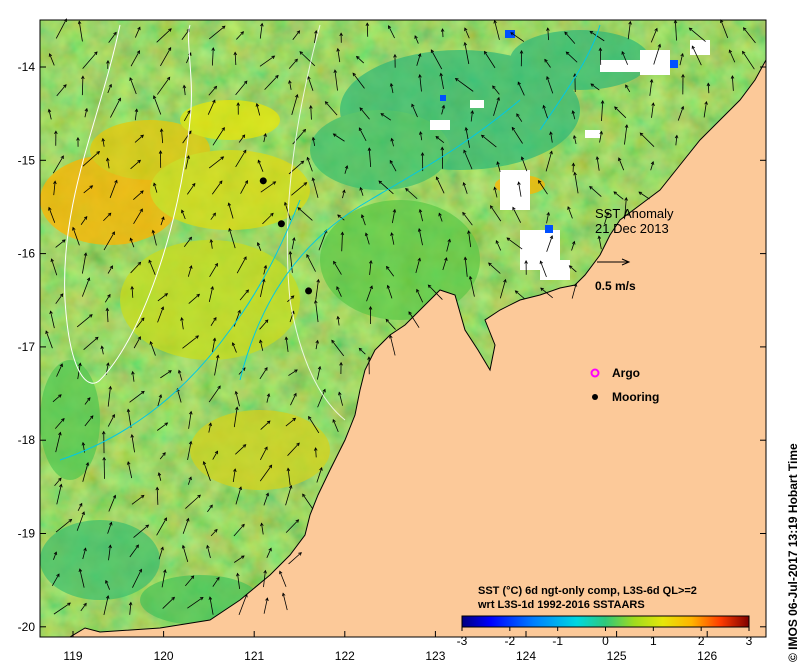  What do you see at coordinates (286, 236) in the screenshot?
I see `mooring-locations` at bounding box center [286, 236].